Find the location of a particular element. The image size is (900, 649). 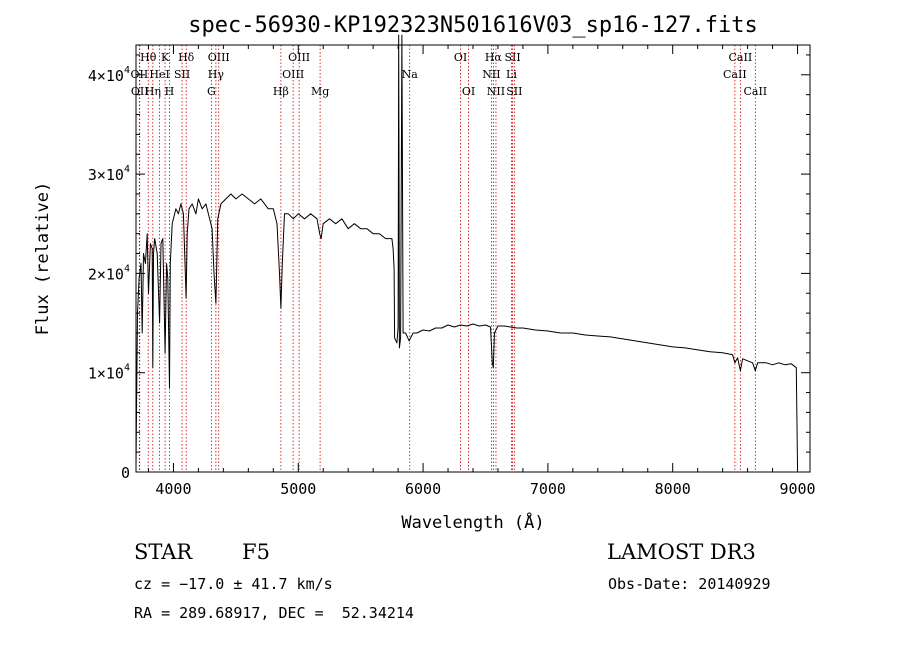

spectral-line-label: Hθ is located at coordinates (148, 57).